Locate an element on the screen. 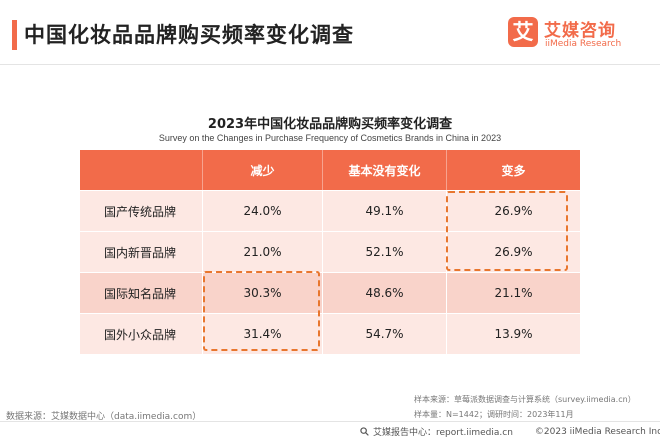  header-cell-blank is located at coordinates (141, 170).